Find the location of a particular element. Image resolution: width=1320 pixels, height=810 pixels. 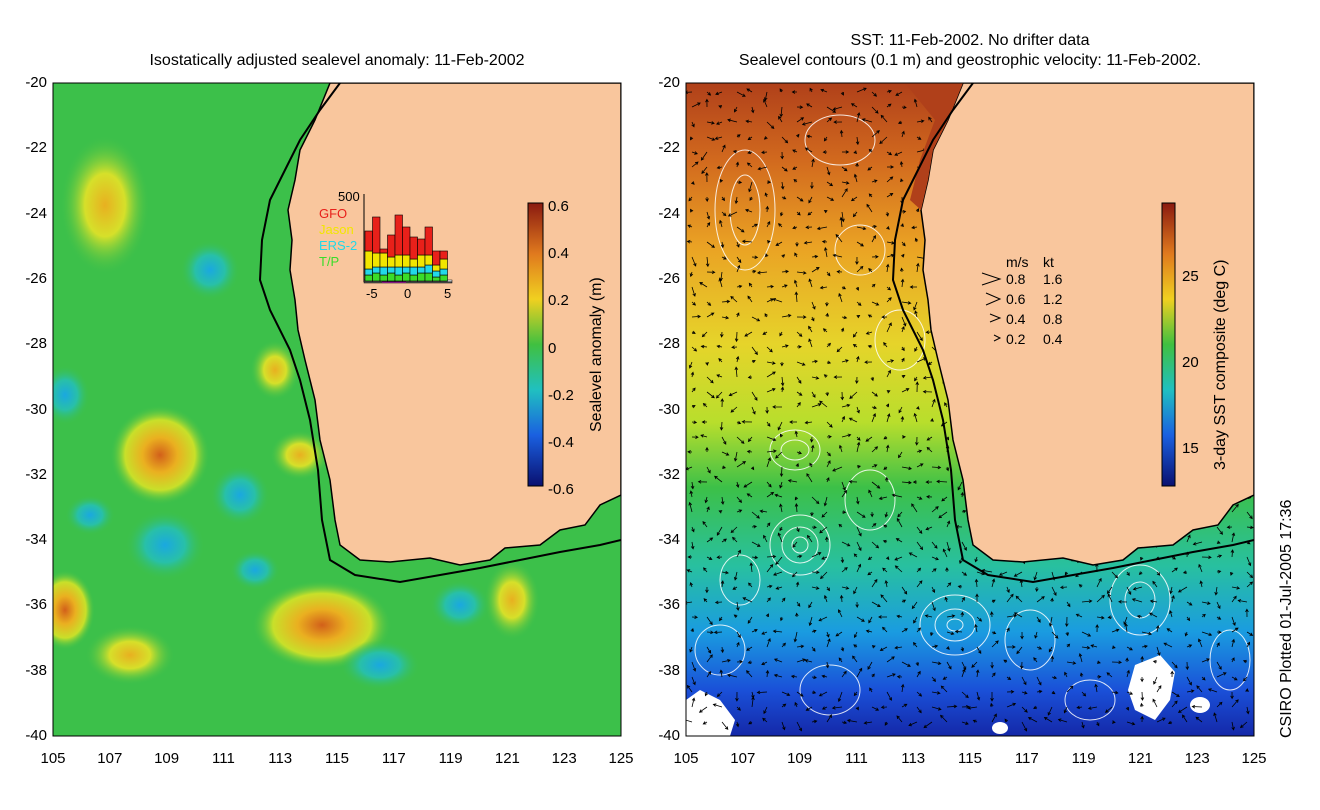

right_panel-y-tick: -24 is located at coordinates (669, 213).